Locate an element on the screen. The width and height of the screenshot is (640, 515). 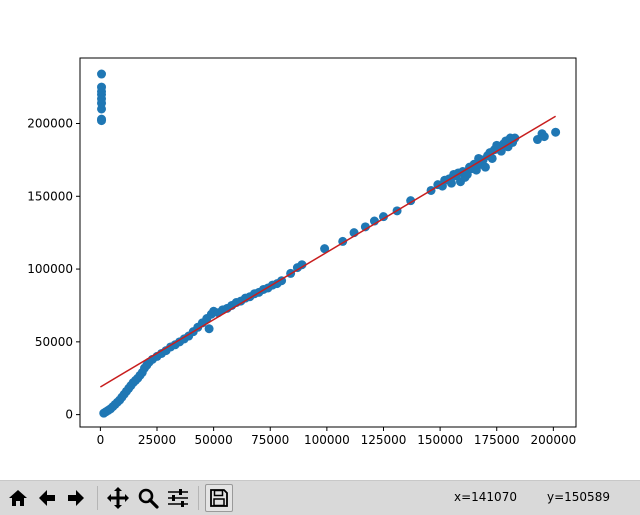
home-icon is located at coordinates (18, 498).